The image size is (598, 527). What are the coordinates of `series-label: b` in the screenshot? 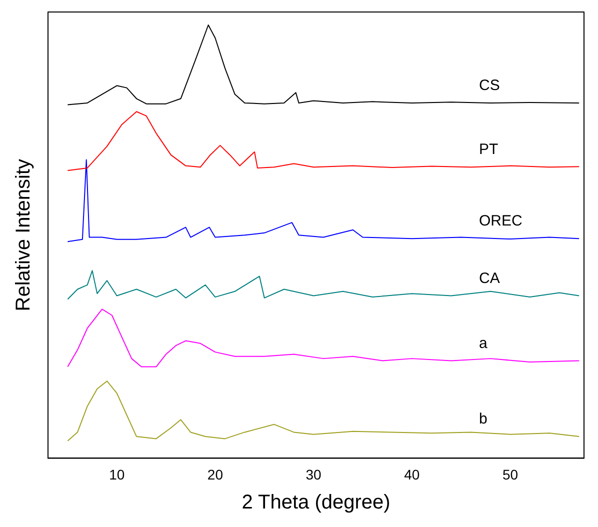 It's located at (483, 419).